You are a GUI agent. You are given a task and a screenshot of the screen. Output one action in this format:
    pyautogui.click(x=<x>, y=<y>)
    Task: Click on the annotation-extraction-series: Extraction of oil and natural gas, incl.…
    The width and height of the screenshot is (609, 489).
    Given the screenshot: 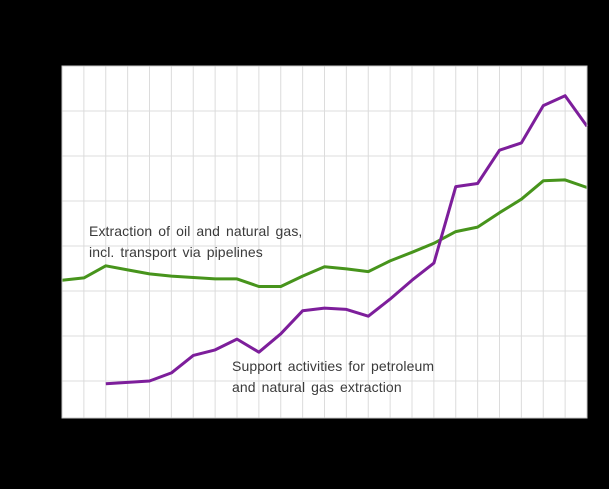 What is the action you would take?
    pyautogui.click(x=195, y=242)
    